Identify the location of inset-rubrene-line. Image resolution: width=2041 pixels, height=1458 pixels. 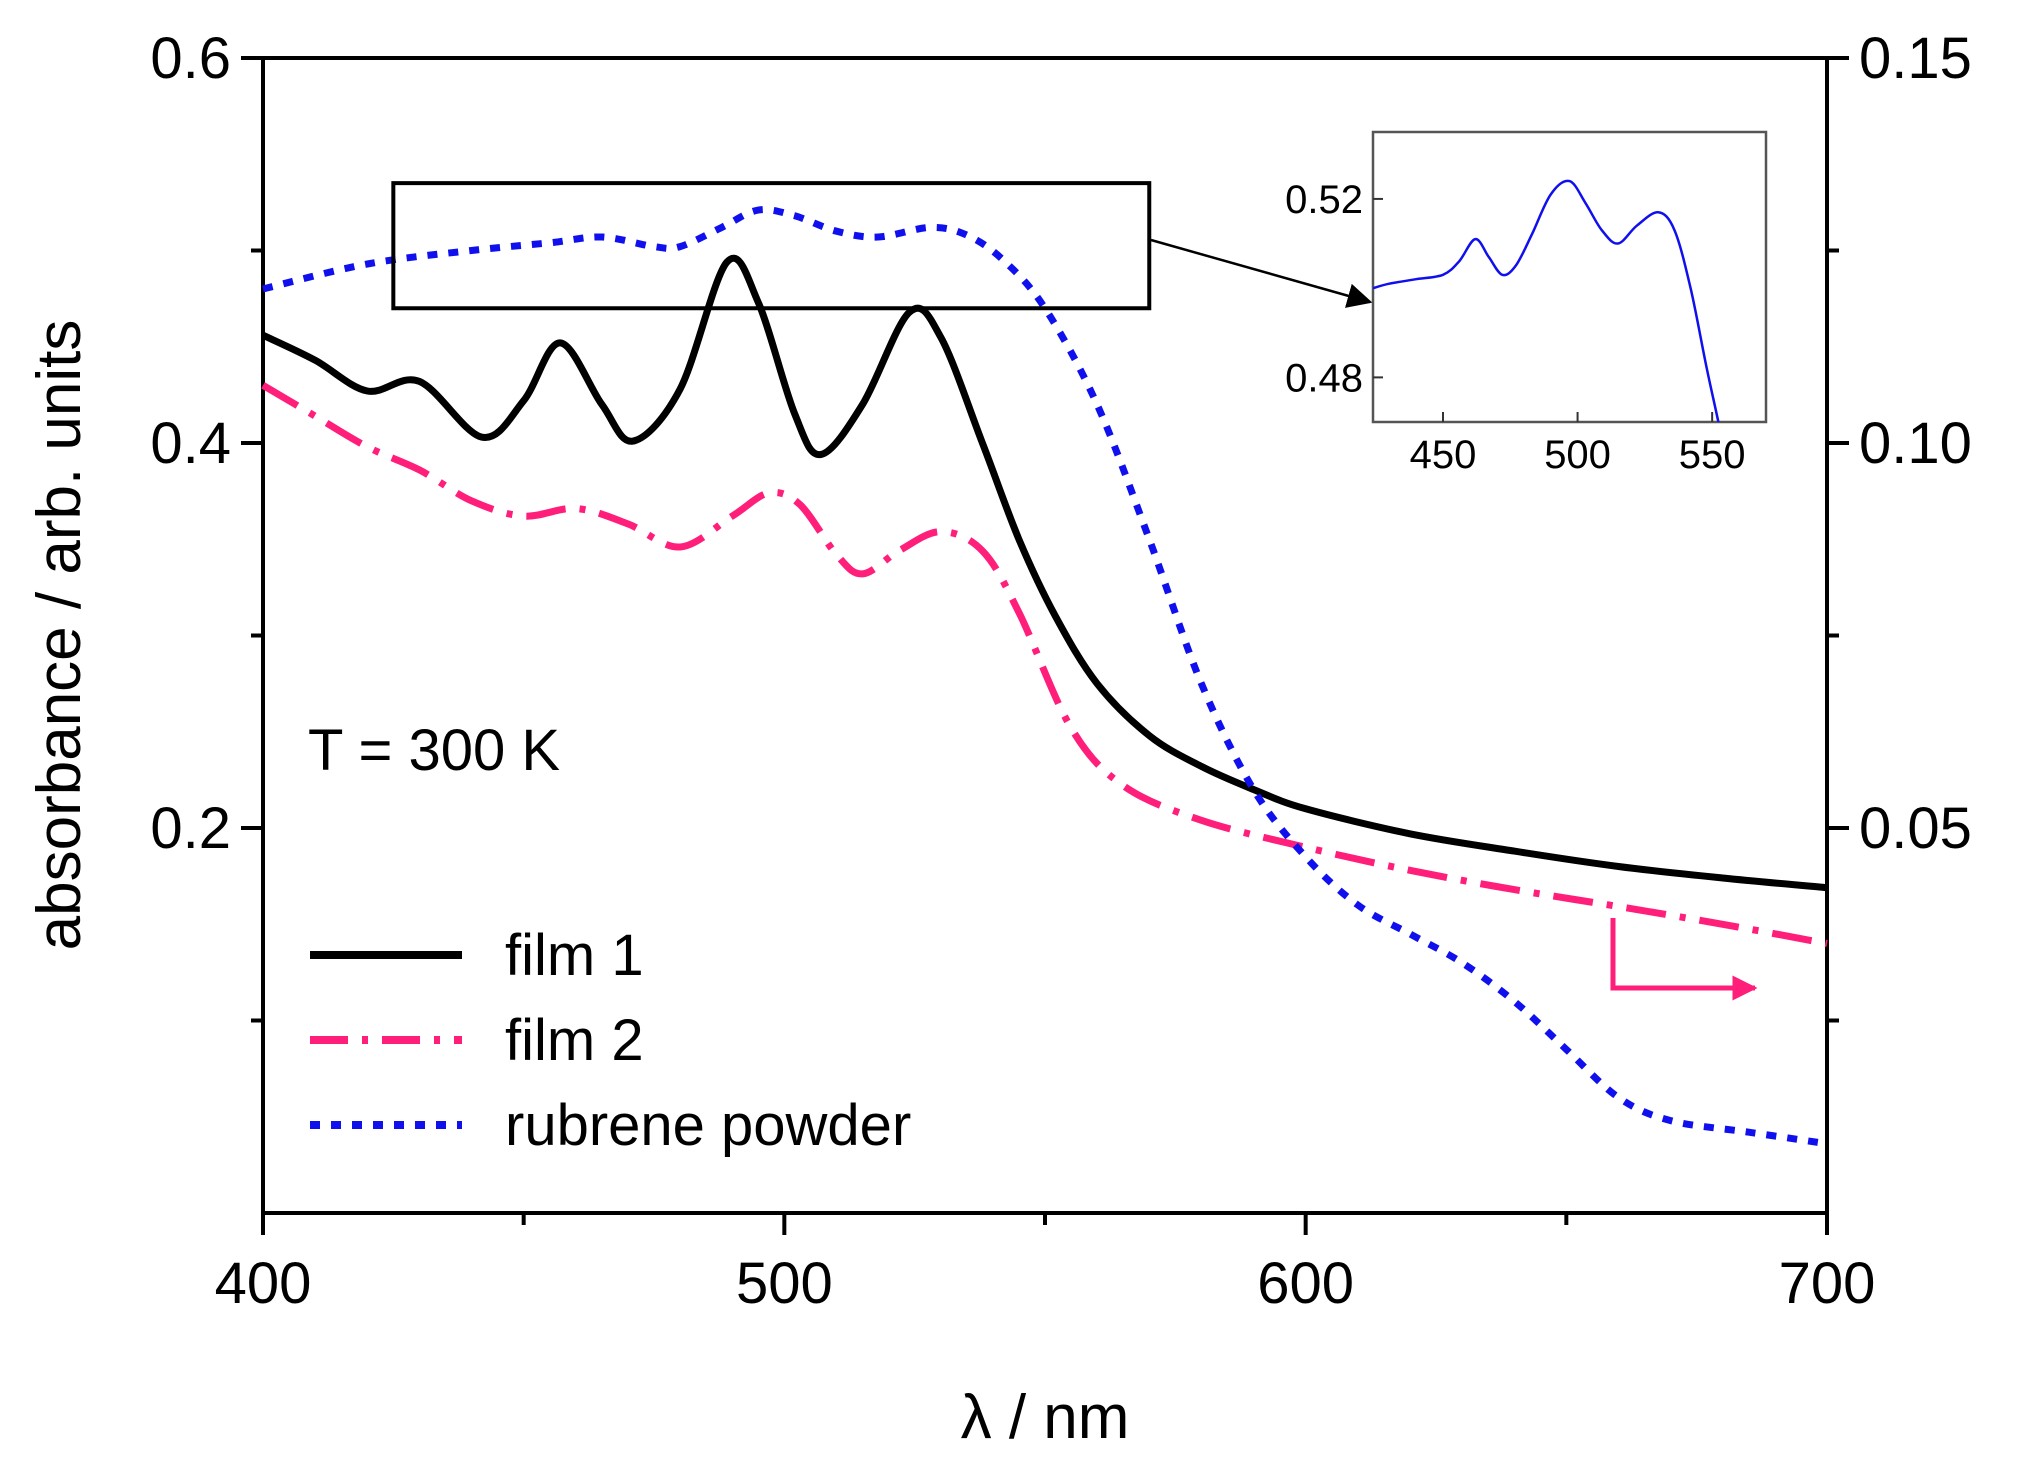
(1546, 300).